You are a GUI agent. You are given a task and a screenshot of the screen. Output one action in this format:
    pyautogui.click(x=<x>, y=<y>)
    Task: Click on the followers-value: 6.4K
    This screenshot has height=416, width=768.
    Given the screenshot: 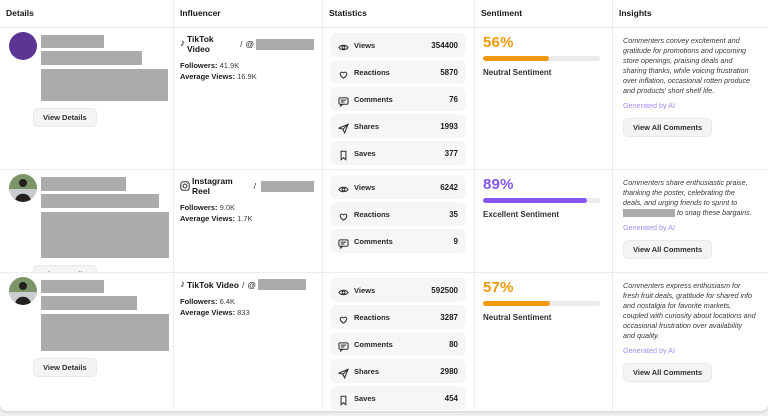 What is the action you would take?
    pyautogui.click(x=227, y=301)
    